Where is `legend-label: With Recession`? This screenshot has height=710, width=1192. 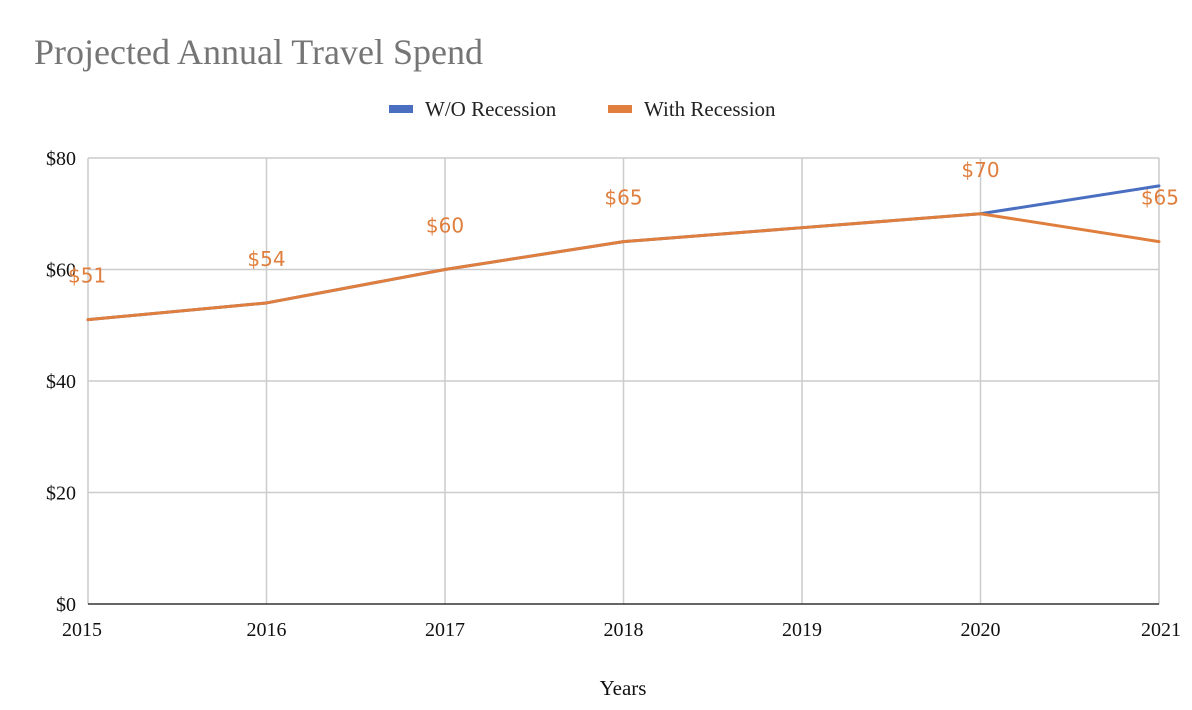 legend-label: With Recession is located at coordinates (710, 109).